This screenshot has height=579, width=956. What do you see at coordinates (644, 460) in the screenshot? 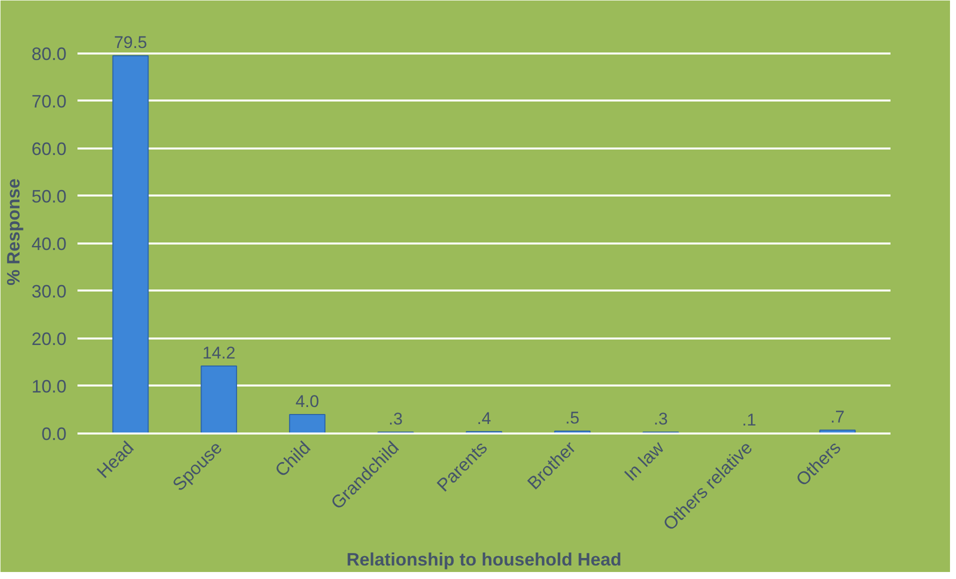
I see `x-tick-label: In law` at bounding box center [644, 460].